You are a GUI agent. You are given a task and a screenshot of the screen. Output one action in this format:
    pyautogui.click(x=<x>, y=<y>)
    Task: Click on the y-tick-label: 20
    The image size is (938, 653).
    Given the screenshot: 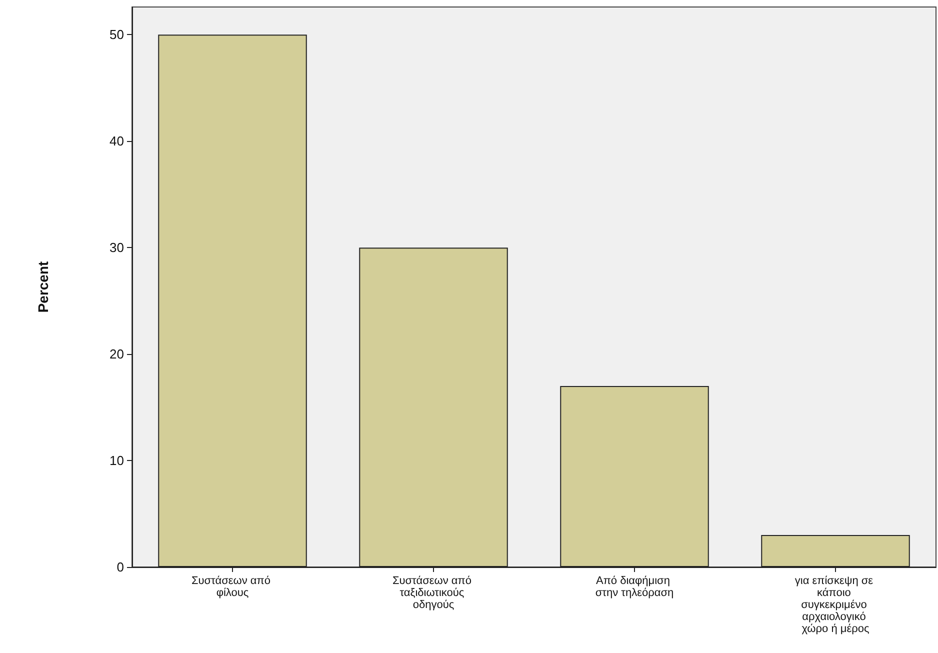 What is the action you would take?
    pyautogui.click(x=117, y=354)
    